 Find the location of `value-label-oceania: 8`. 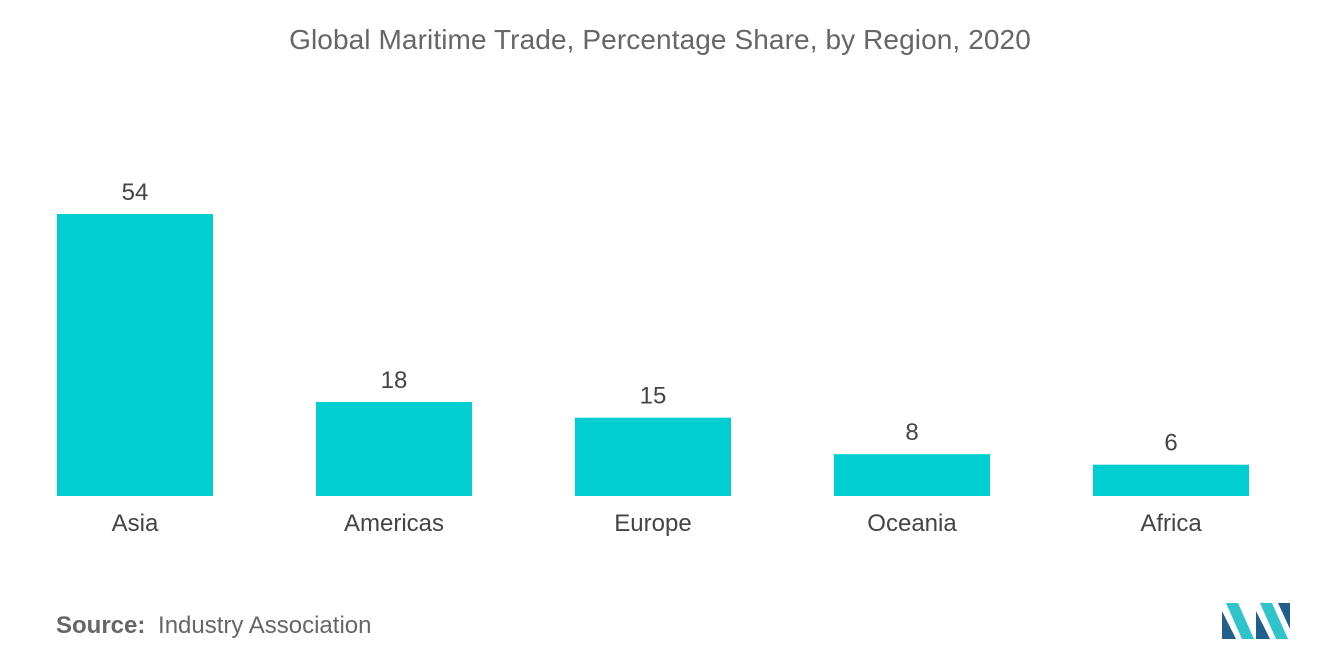

value-label-oceania: 8 is located at coordinates (911, 432).